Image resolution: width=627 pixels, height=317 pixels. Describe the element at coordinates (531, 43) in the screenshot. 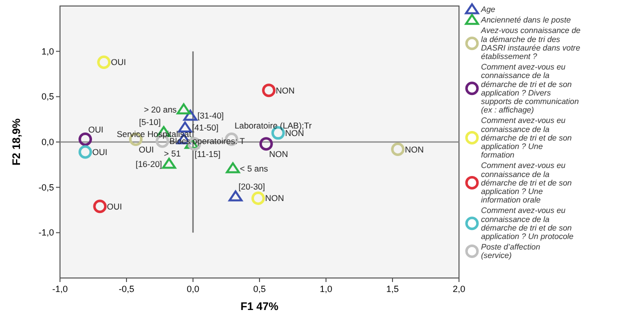

I see `legend-label: Avez-vous connaissance de la démarche de tri des DASRI instaurée dans votre établissement ?` at that location.